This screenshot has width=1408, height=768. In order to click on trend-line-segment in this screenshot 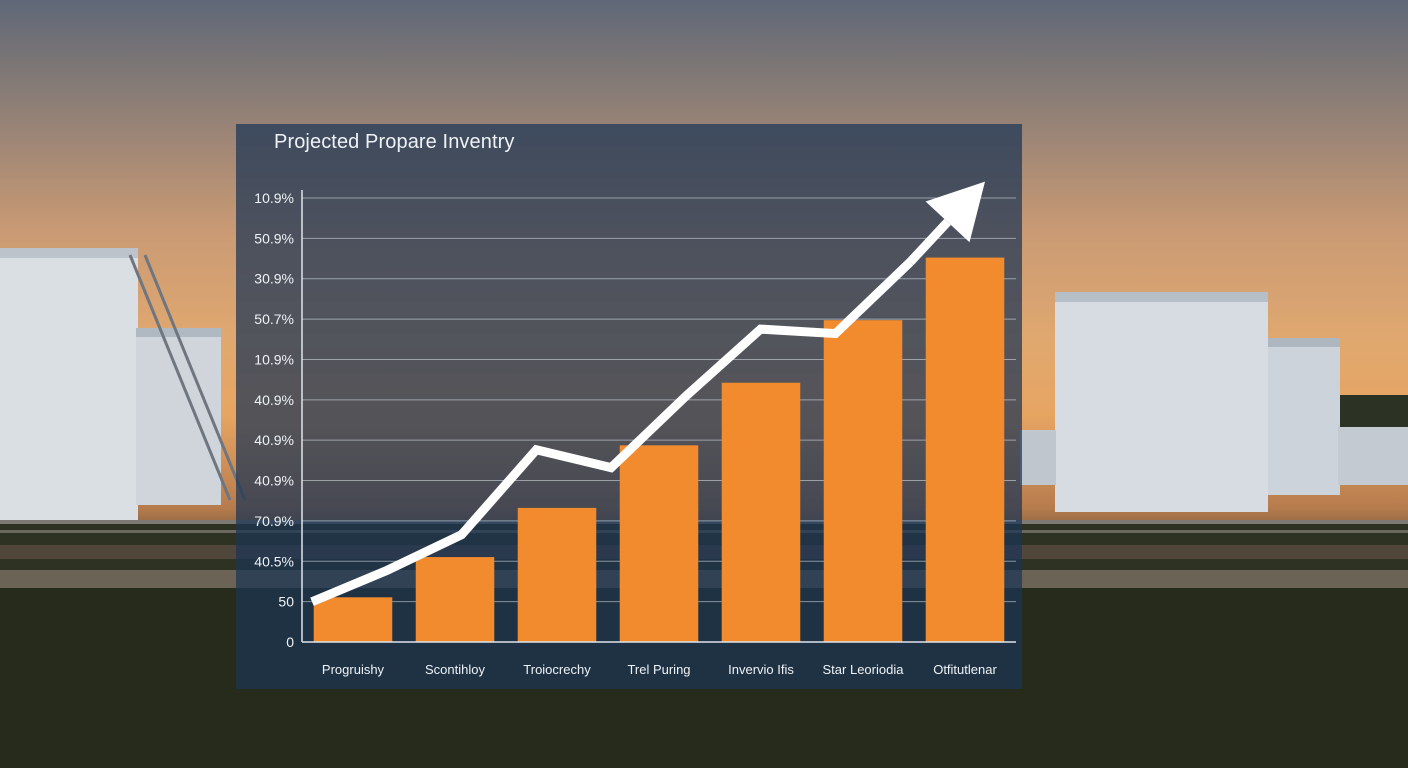, I will do `click(928, 242)`.